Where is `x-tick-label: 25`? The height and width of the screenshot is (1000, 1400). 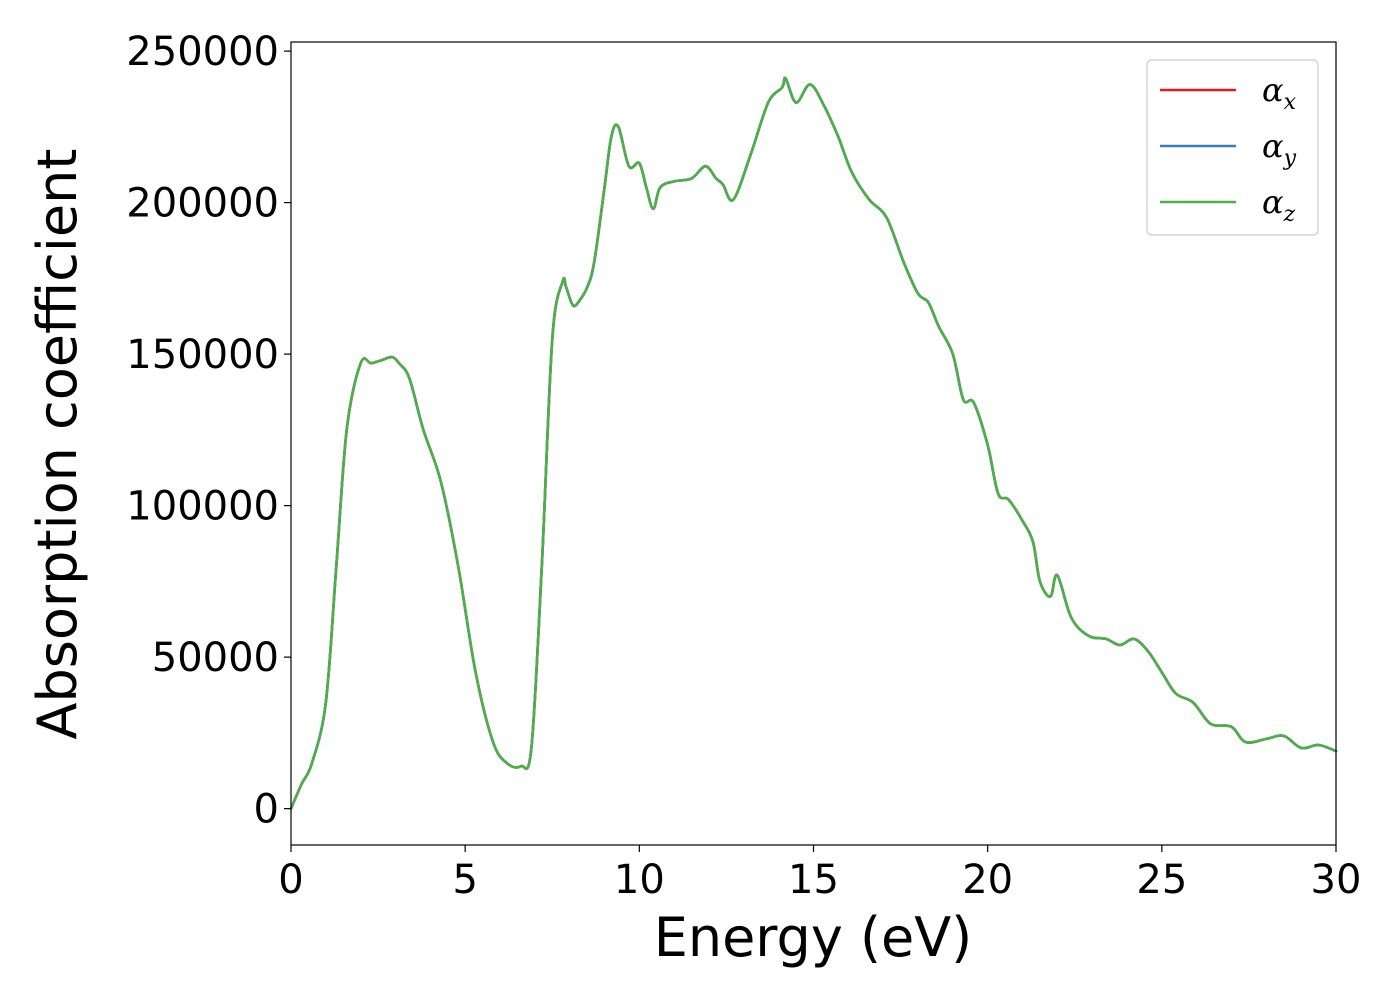
x-tick-label: 25 is located at coordinates (1161, 880).